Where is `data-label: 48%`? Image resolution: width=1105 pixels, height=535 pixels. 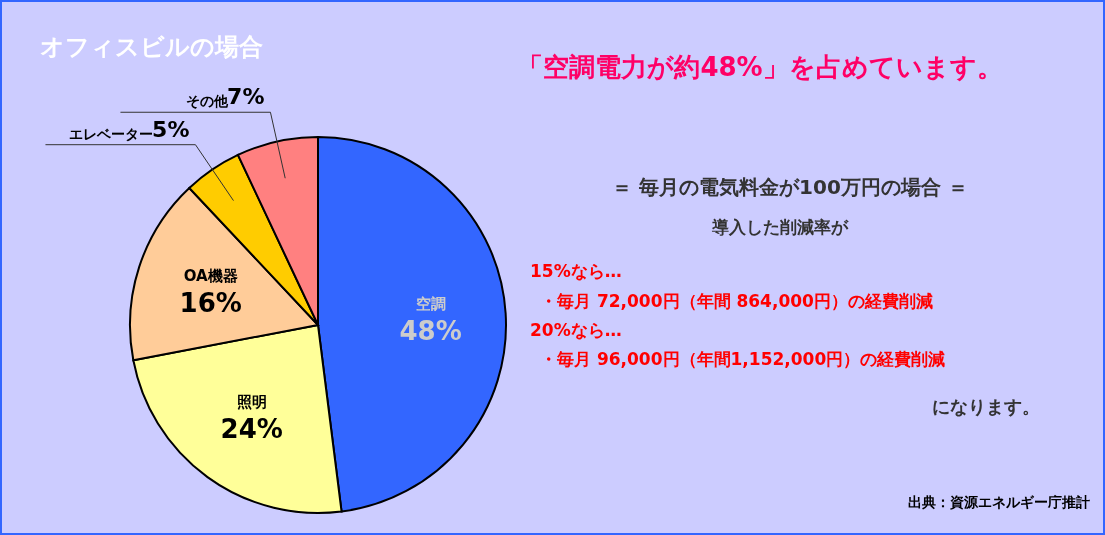
data-label: 48% is located at coordinates (430, 330).